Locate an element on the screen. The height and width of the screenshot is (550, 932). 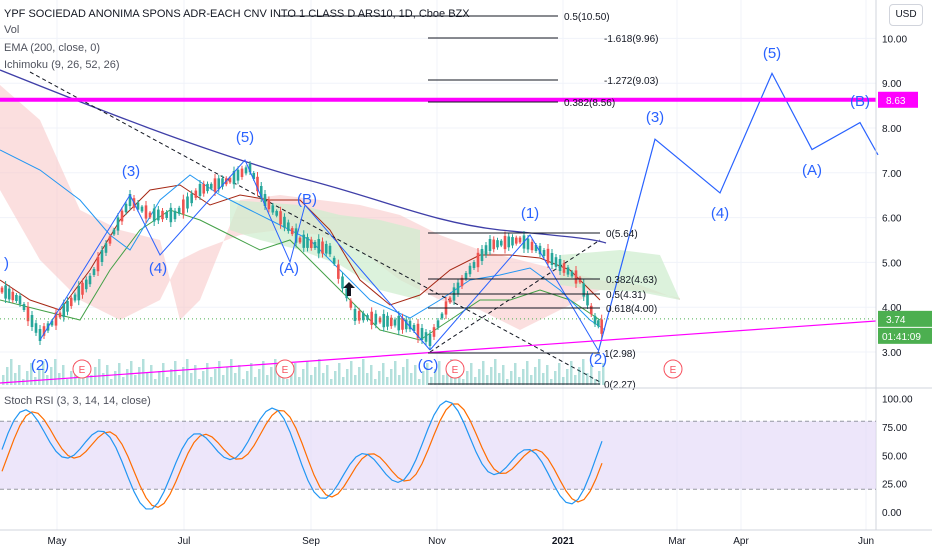
wave-label: (C) is located at coordinates (428, 365).